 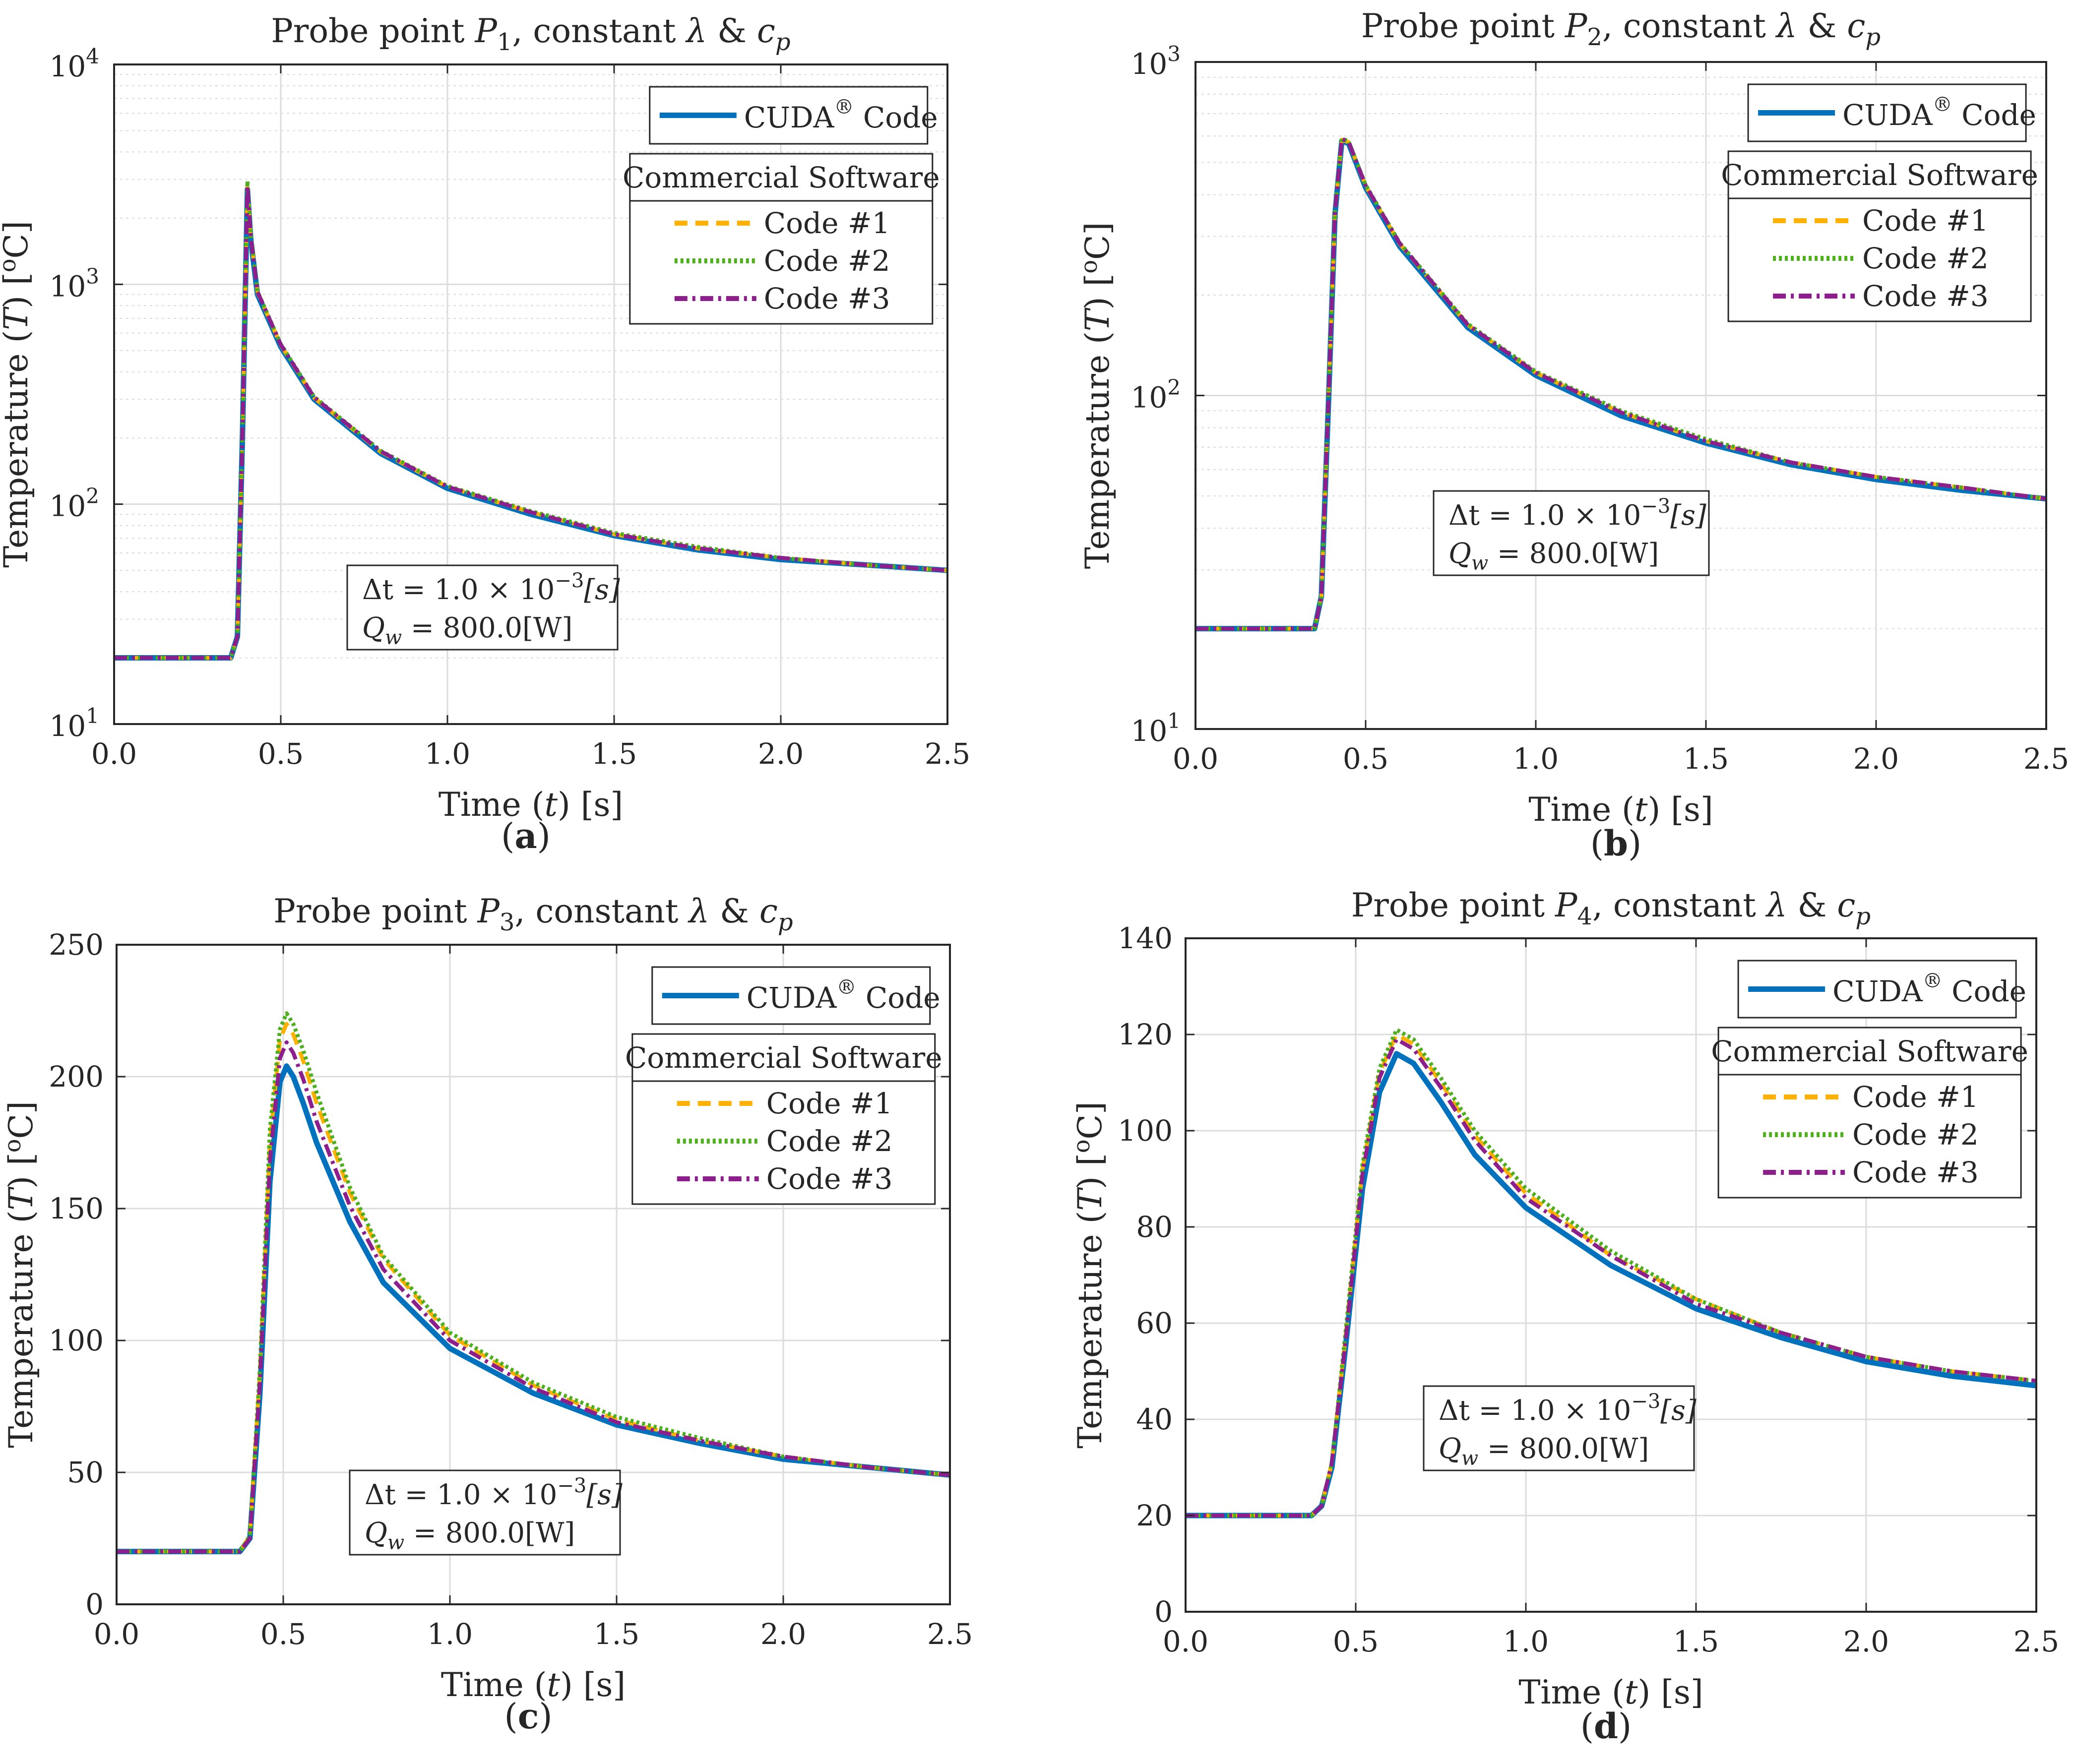 I want to click on chart-title: Probe point P3, constant λ & cp, so click(x=533, y=914).